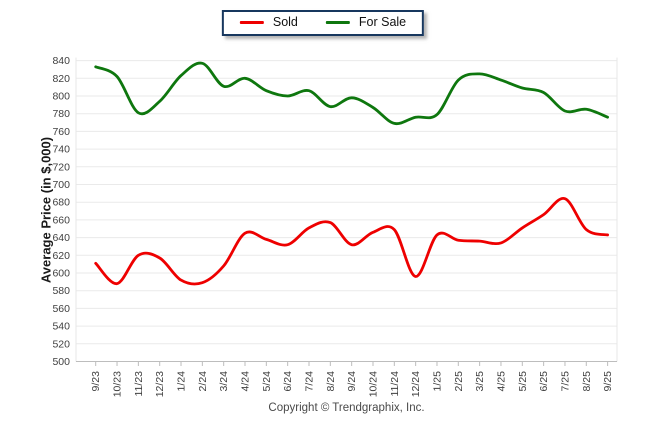  I want to click on y-tick-label: 840, so click(61, 61).